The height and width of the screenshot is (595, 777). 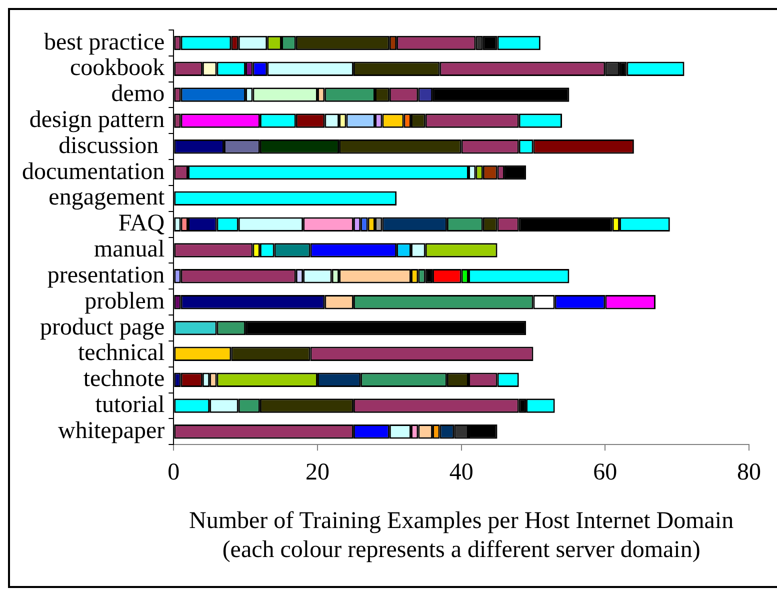 What do you see at coordinates (605, 472) in the screenshot?
I see `x-tick-label: 60` at bounding box center [605, 472].